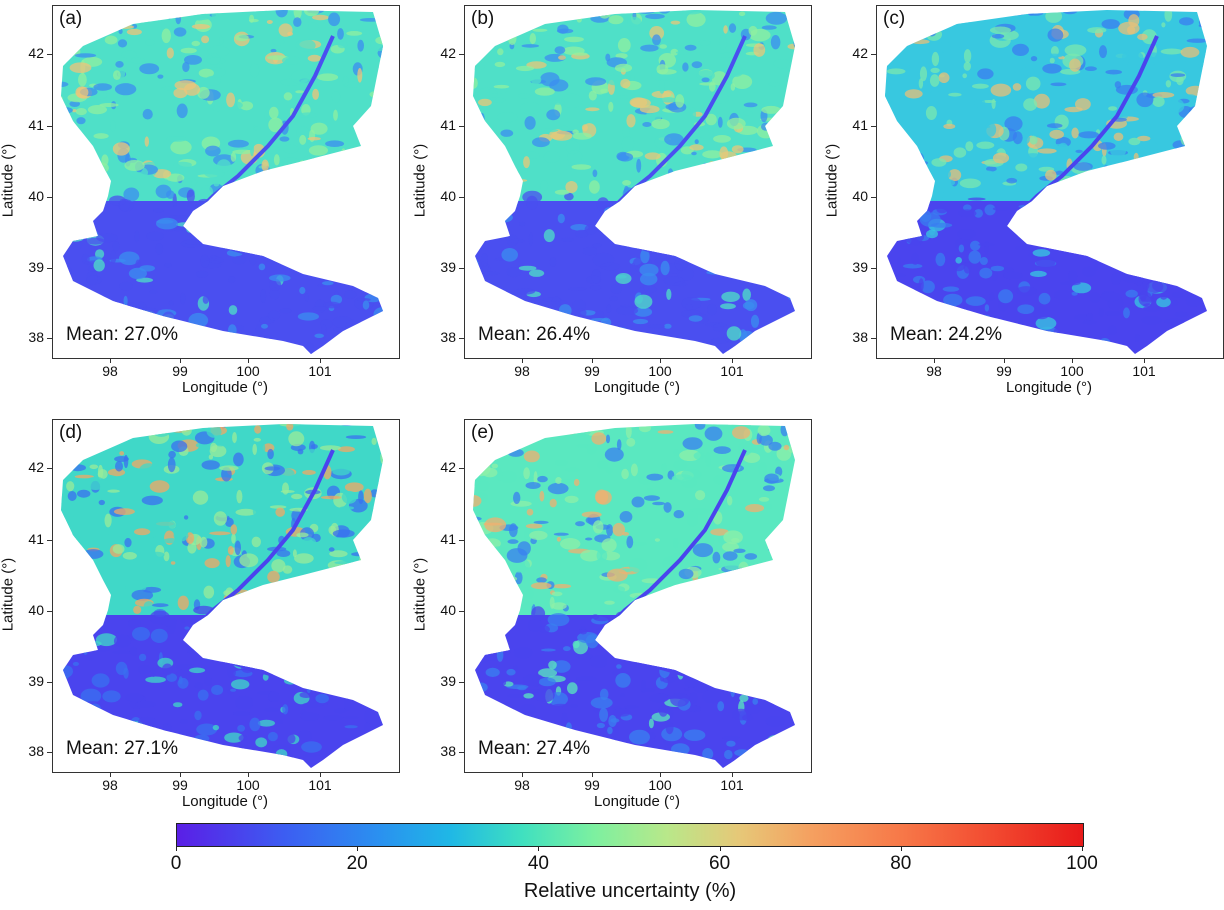 This screenshot has width=1224, height=910. I want to click on map-frame: (d) Mean: 27.1%, so click(226, 596).